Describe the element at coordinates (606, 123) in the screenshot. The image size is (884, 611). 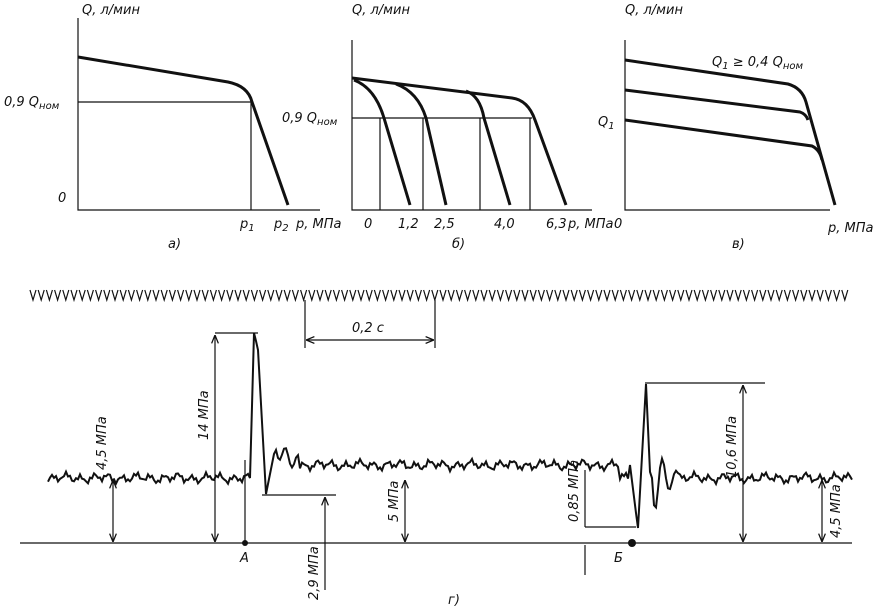
I see `level-label: Q1` at that location.